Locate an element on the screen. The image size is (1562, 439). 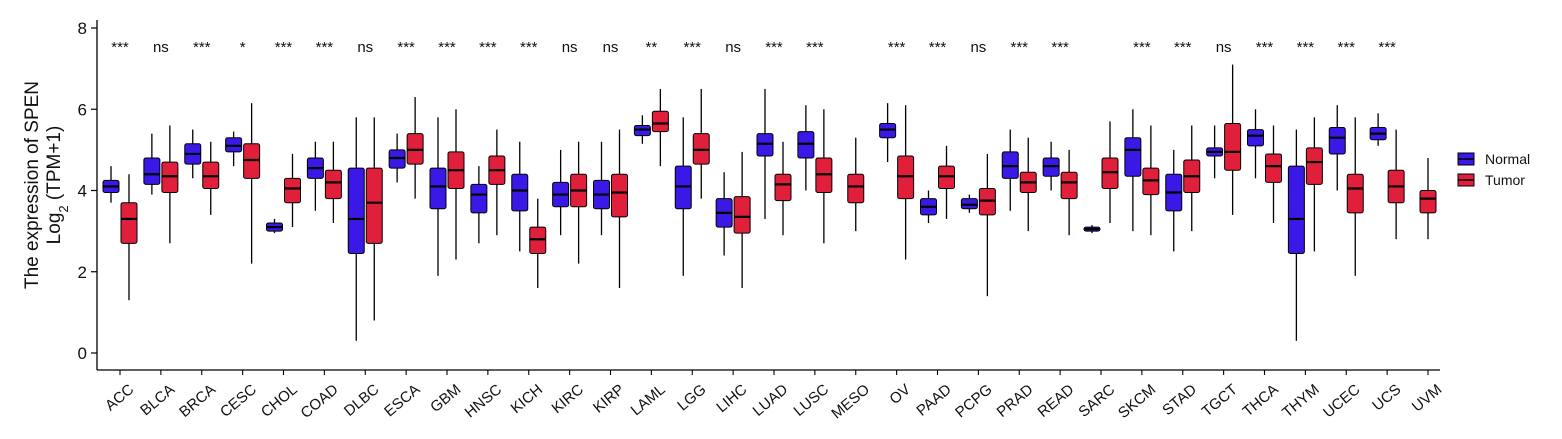
x-category-label: PRAD is located at coordinates (1015, 401).